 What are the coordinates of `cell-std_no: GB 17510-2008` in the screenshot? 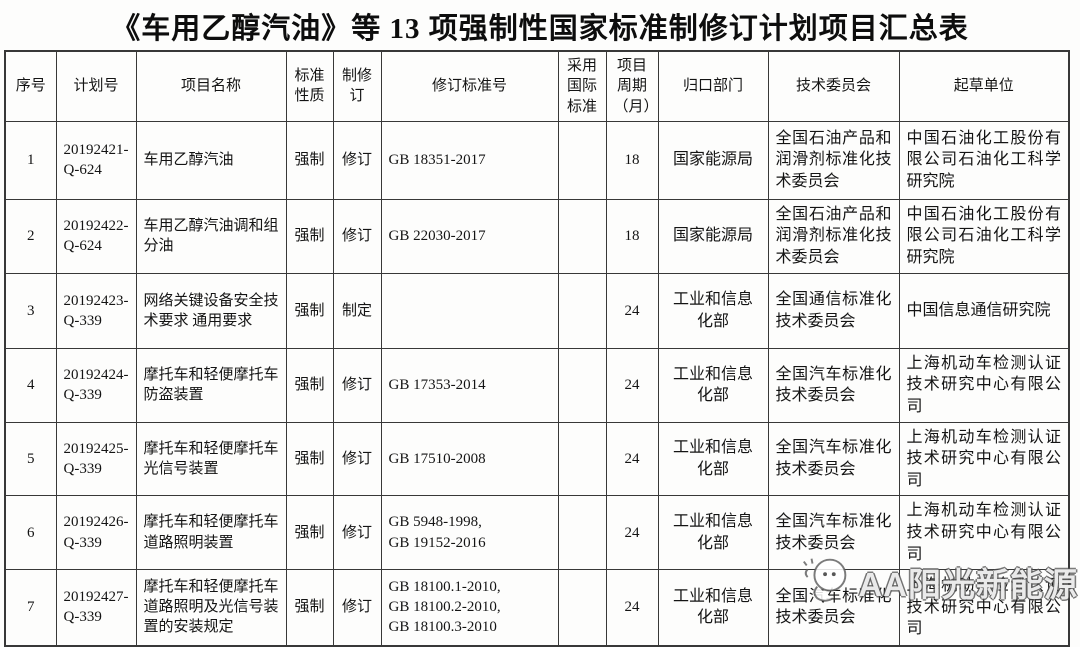 It's located at (469, 459).